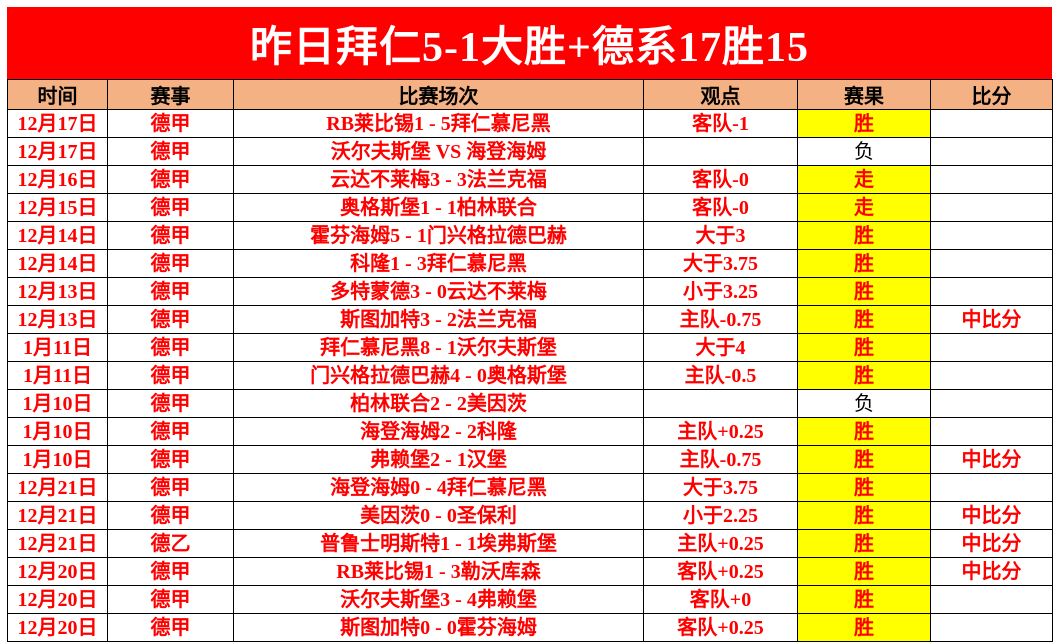 This screenshot has height=642, width=1059. I want to click on date-cell: 12月15日, so click(57, 207).